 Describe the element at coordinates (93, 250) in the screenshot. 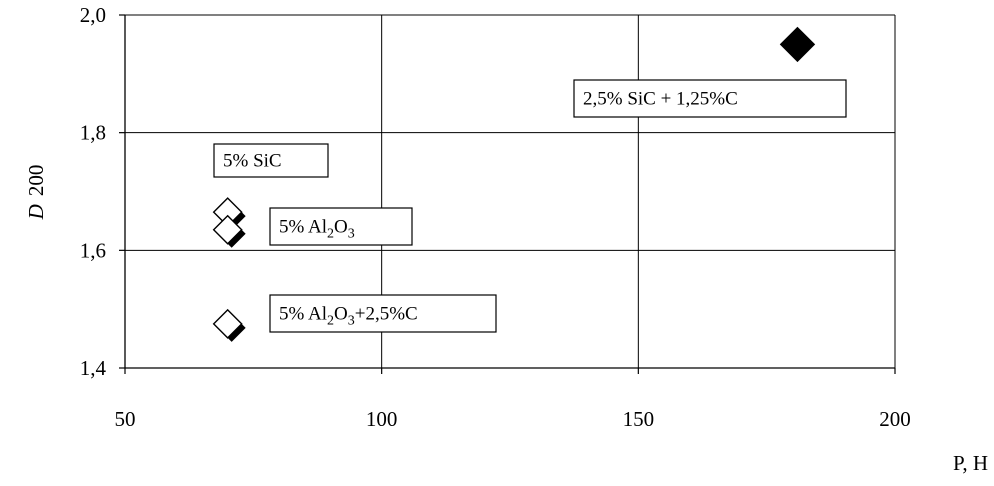

I see `y-tick-label: 1,6` at that location.